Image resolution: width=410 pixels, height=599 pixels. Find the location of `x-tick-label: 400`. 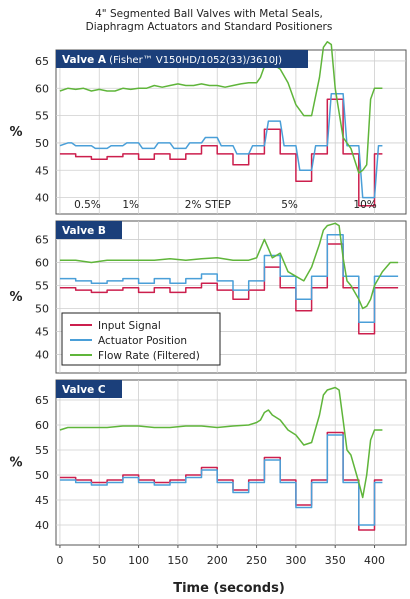

x-tick-label: 400 is located at coordinates (374, 560).